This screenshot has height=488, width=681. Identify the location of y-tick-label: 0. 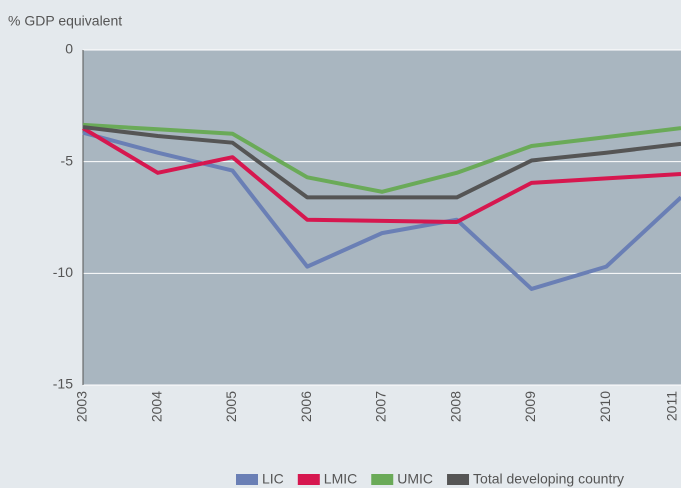
(69, 49).